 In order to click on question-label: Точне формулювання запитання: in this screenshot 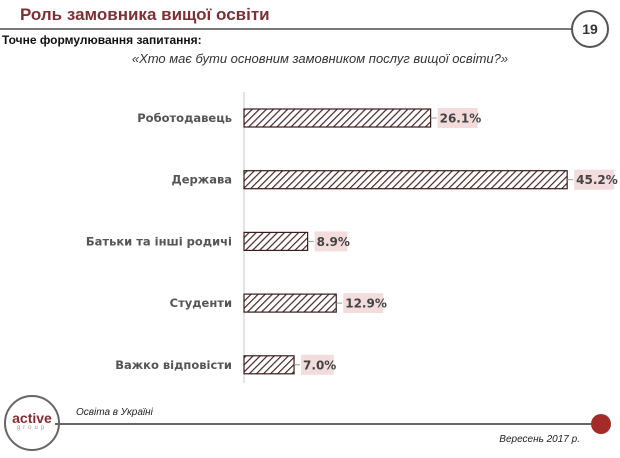, I will do `click(102, 40)`.